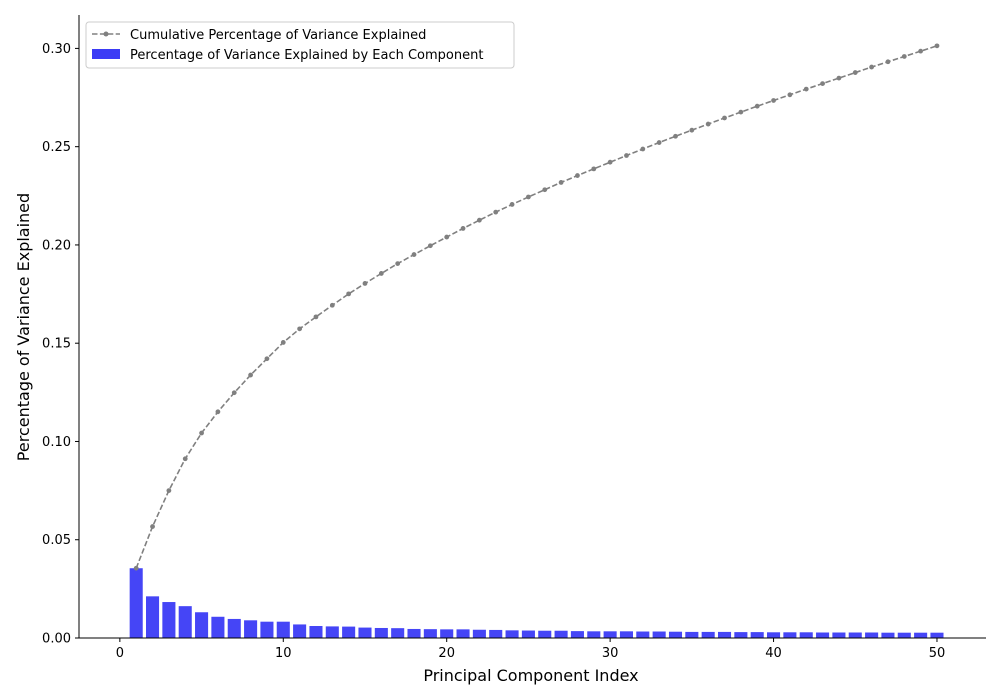 This screenshot has width=1000, height=700. I want to click on x-tick-label: 0, so click(120, 653).